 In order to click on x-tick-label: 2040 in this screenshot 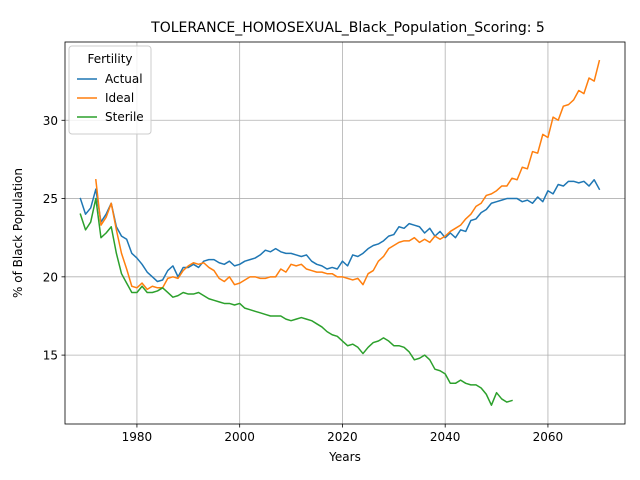, I will do `click(445, 437)`.